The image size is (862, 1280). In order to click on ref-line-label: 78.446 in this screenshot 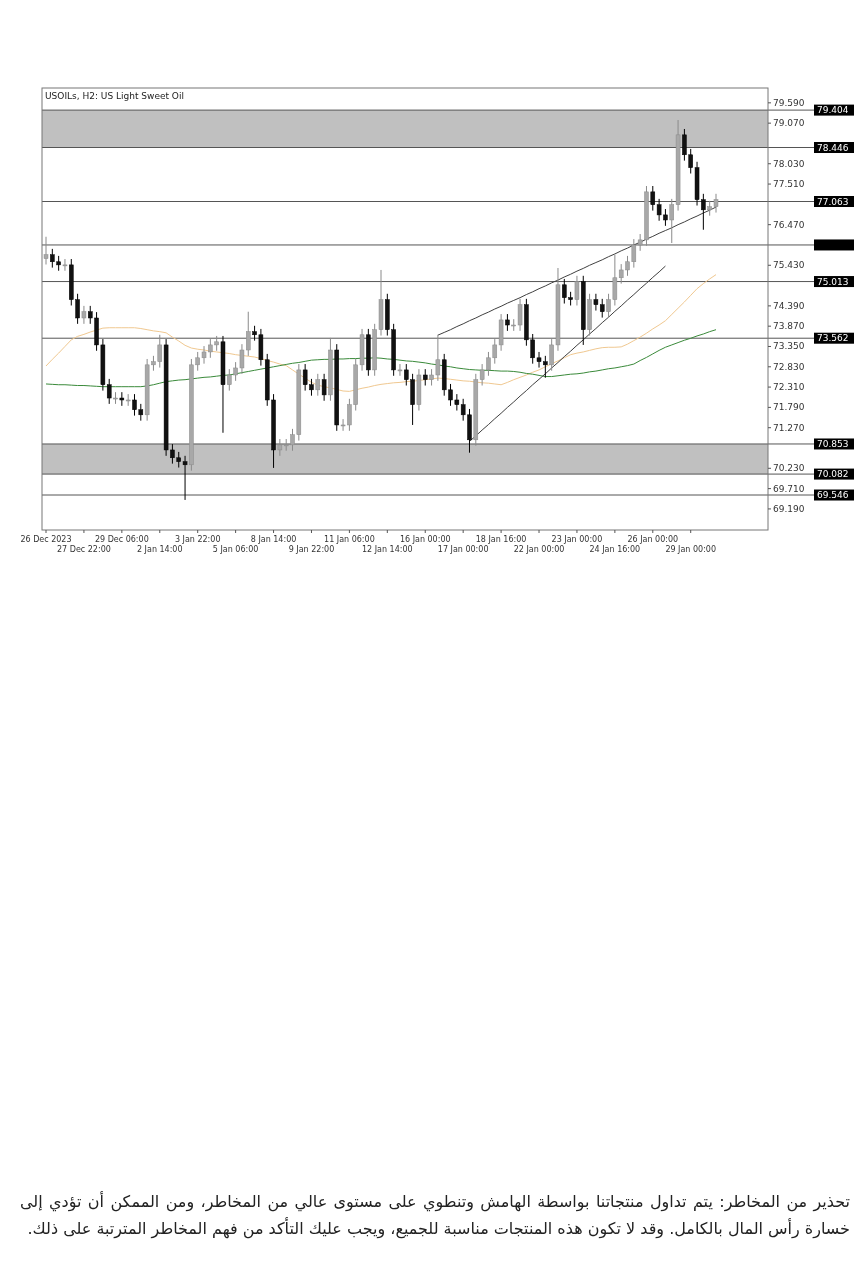, I will do `click(833, 147)`.